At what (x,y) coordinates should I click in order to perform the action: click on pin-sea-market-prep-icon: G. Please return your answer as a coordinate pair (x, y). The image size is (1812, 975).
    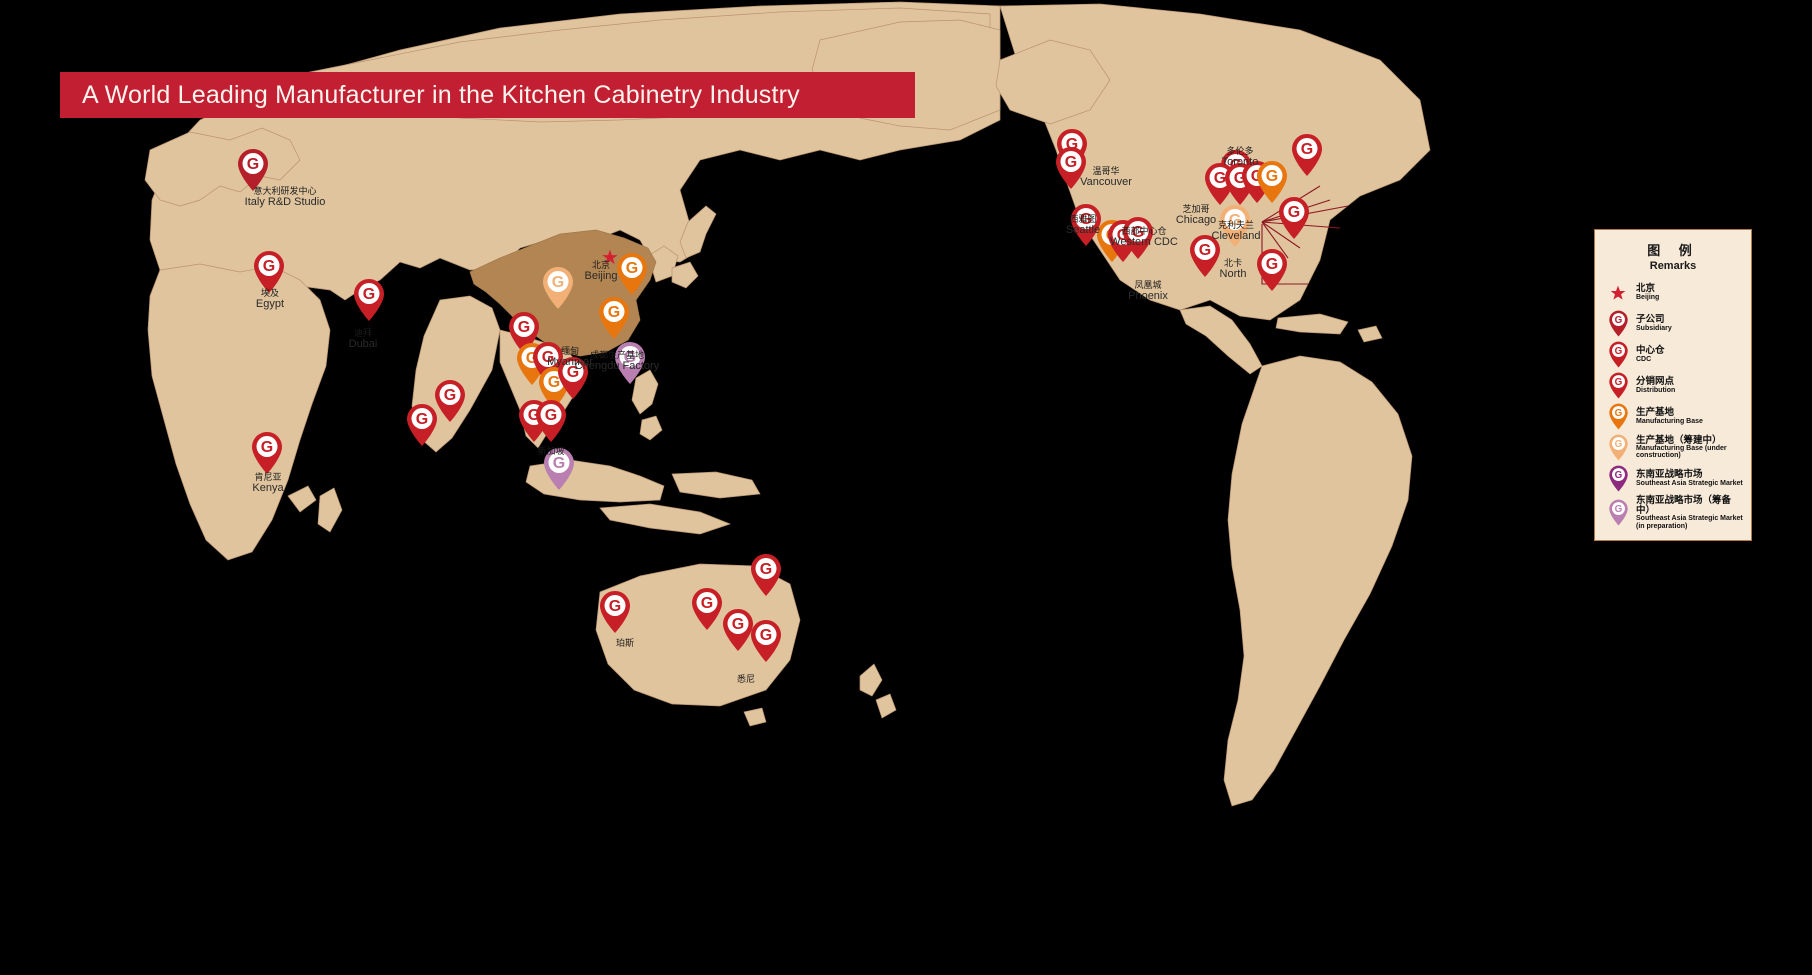
    Looking at the image, I should click on (1618, 512).